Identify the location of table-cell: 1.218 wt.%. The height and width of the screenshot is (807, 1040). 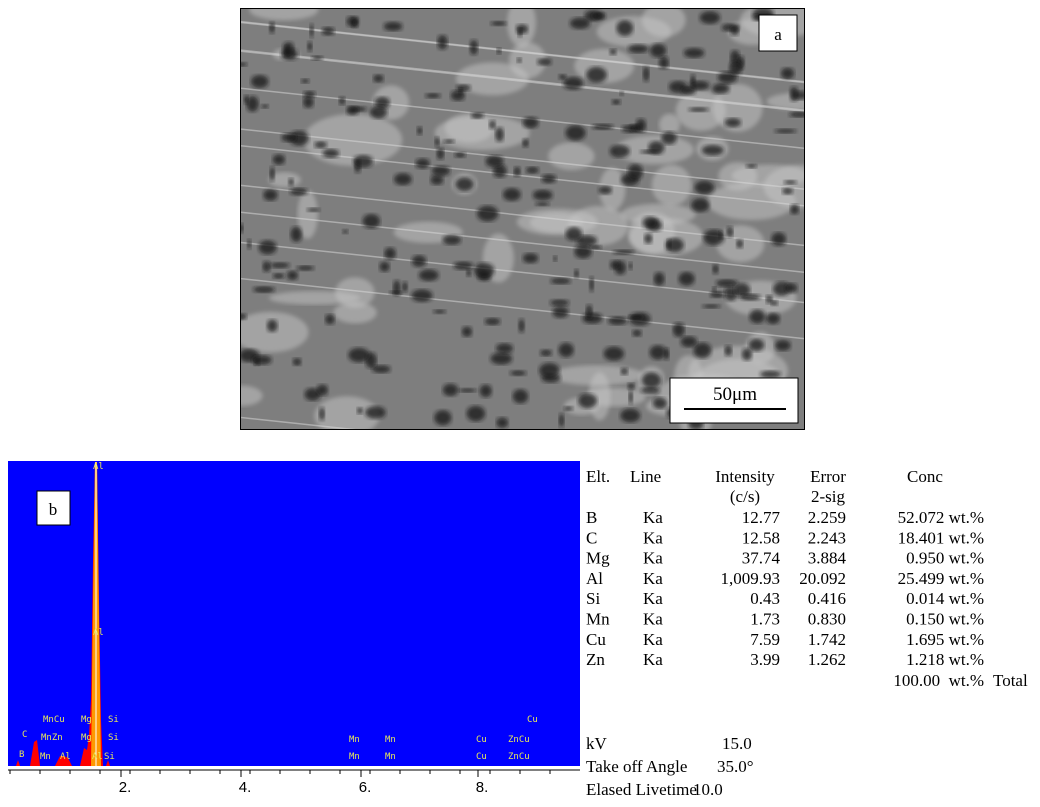
(945, 659).